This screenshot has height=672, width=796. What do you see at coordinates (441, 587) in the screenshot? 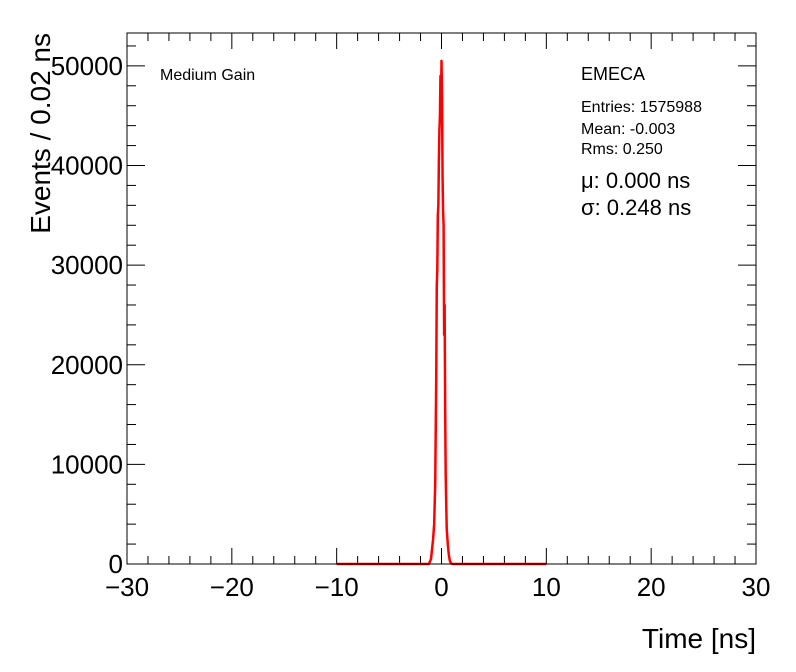
I see `x-tick-label: 0` at bounding box center [441, 587].